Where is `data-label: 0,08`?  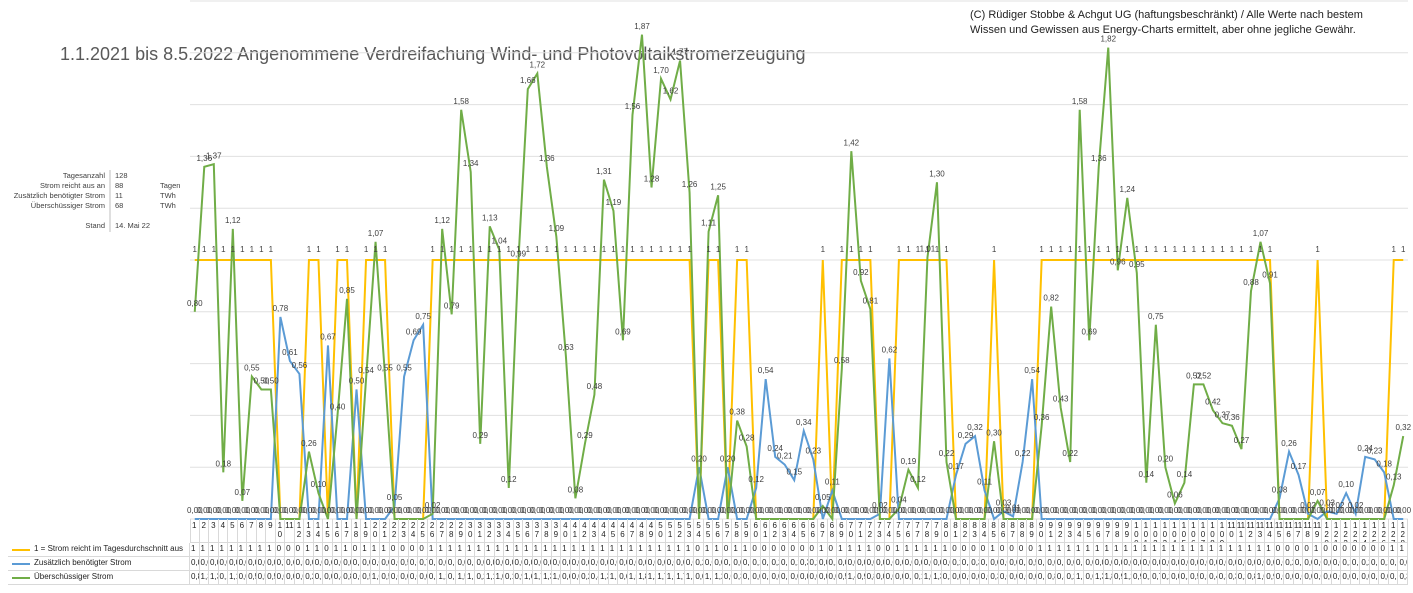 data-label: 0,08 is located at coordinates (1280, 489).